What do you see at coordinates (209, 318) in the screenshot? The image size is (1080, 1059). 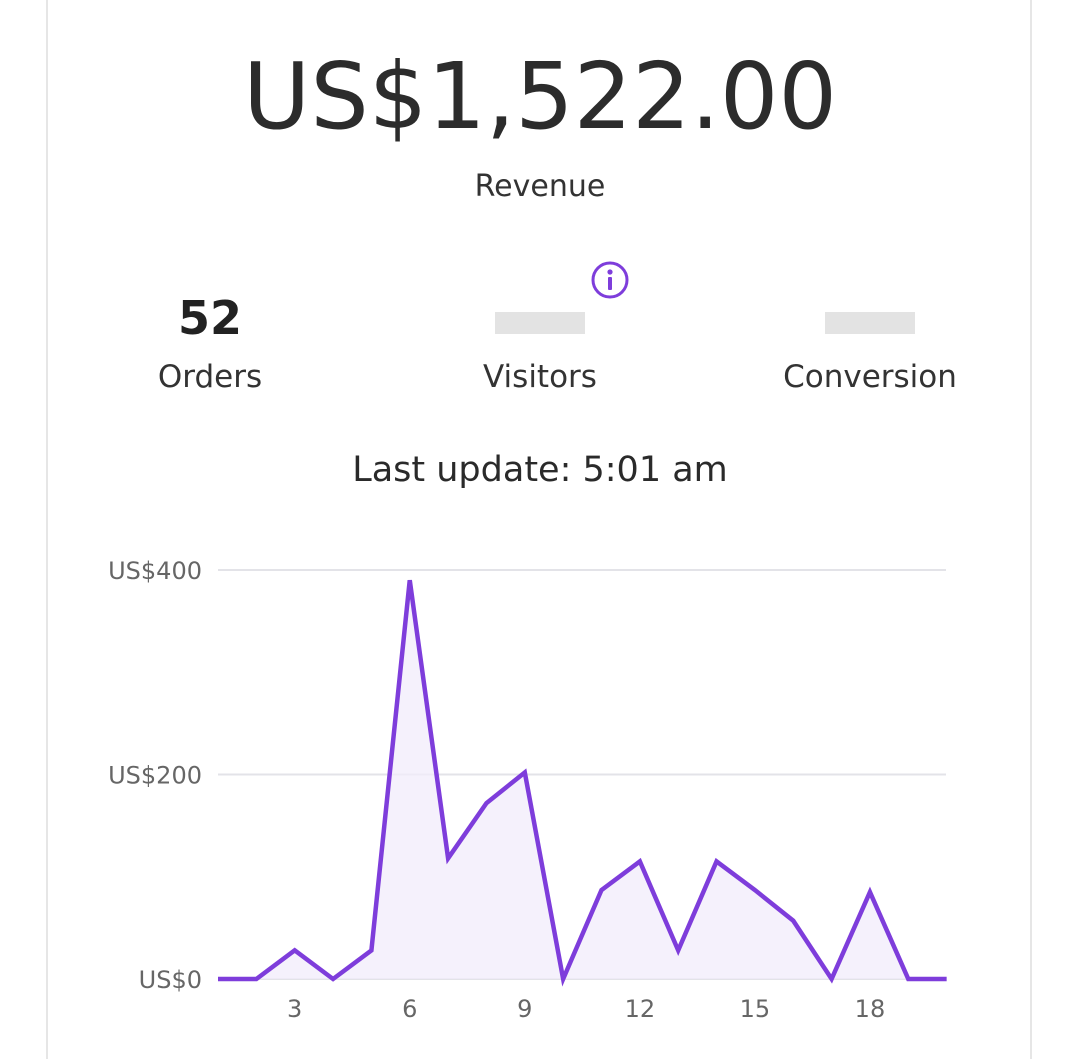 I see `orders-value: 52` at bounding box center [209, 318].